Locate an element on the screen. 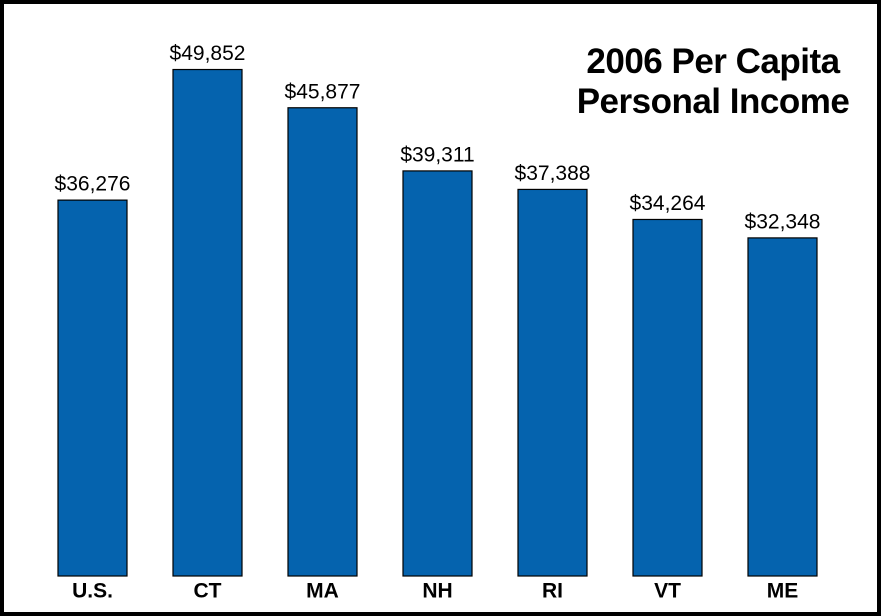 This screenshot has height=616, width=881. value-label: $36,276 is located at coordinates (93, 184).